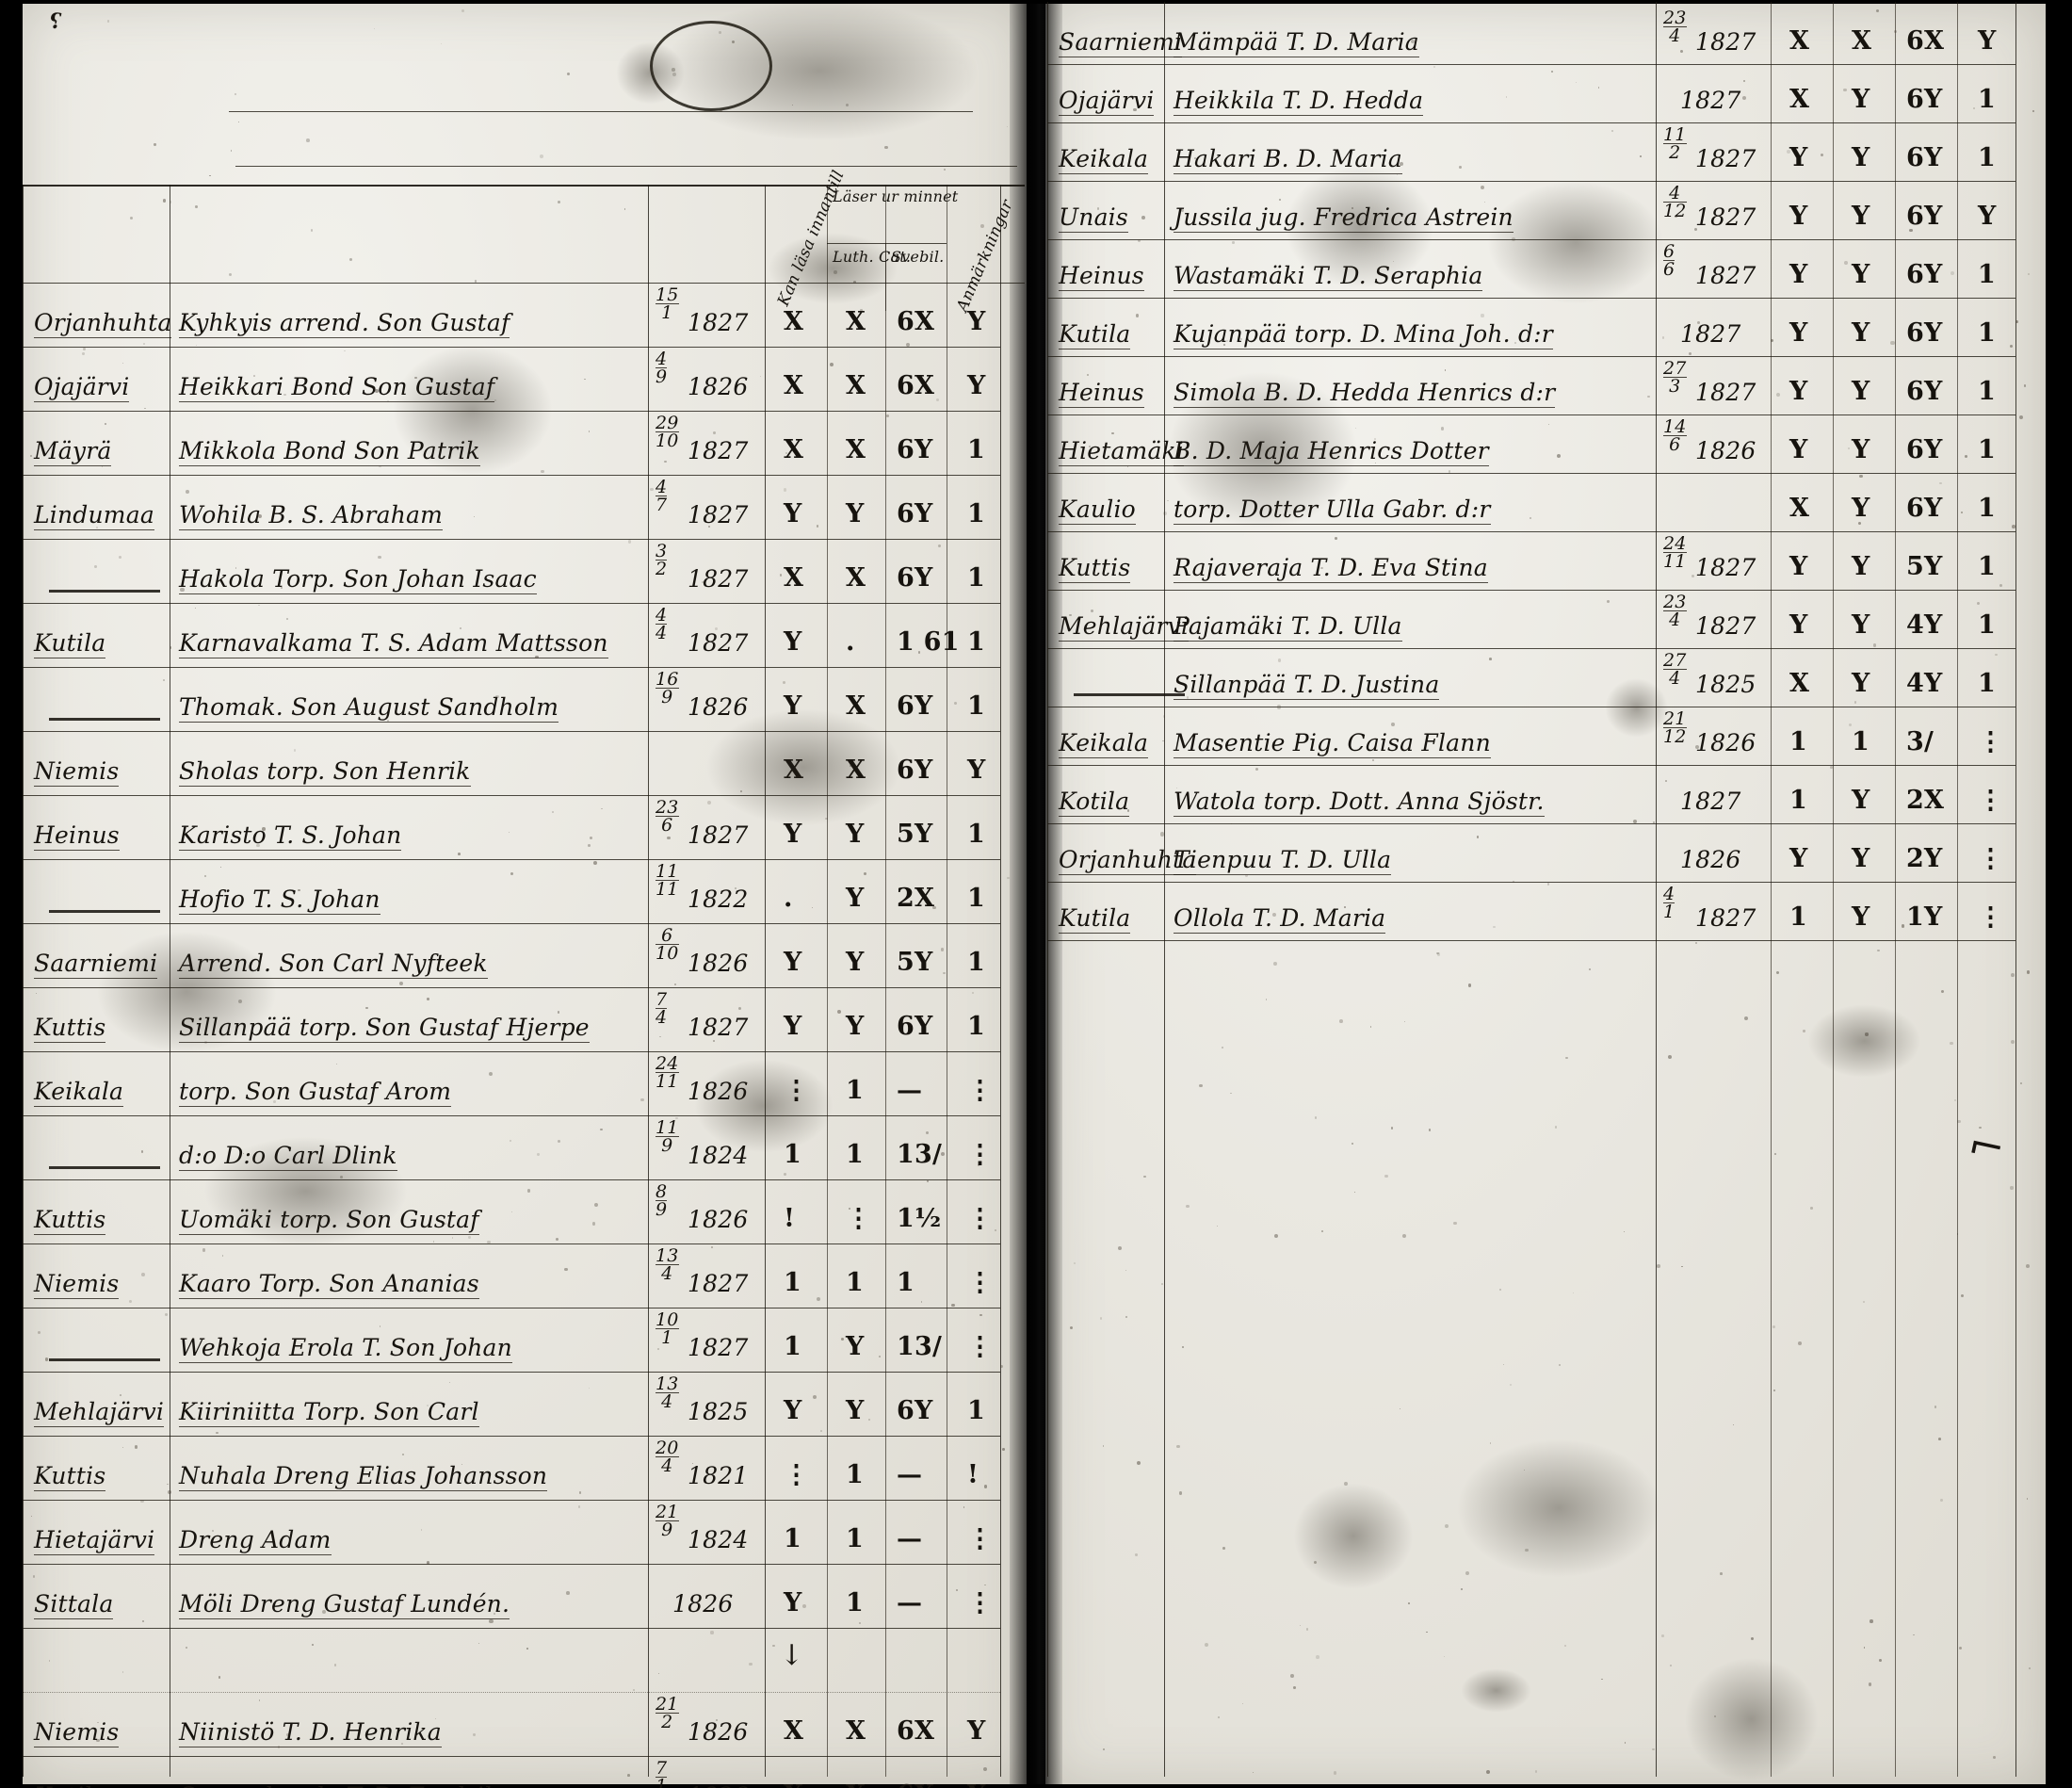  Describe the element at coordinates (718, 1411) in the screenshot. I see `cell-birth-year: 1825` at that location.